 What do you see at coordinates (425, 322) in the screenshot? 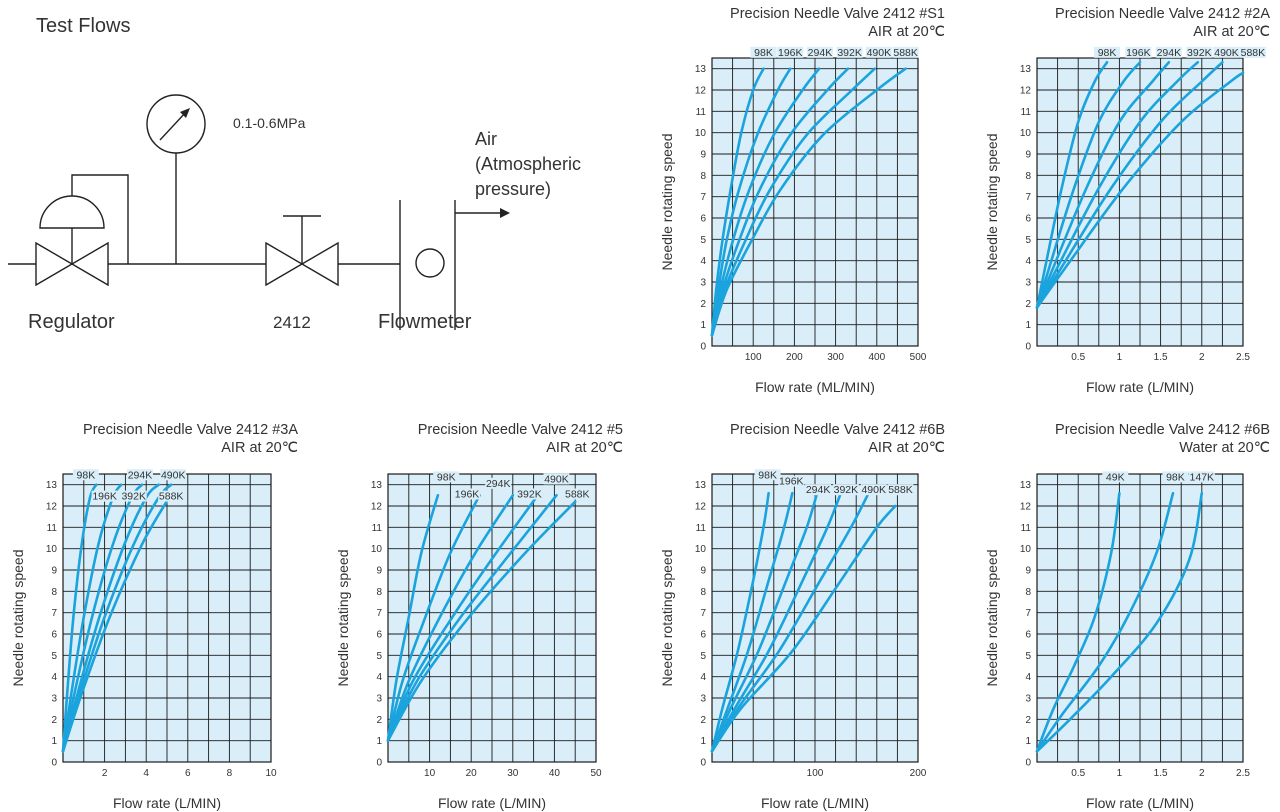
I see `flowmeter-label: Flowmeter` at bounding box center [425, 322].